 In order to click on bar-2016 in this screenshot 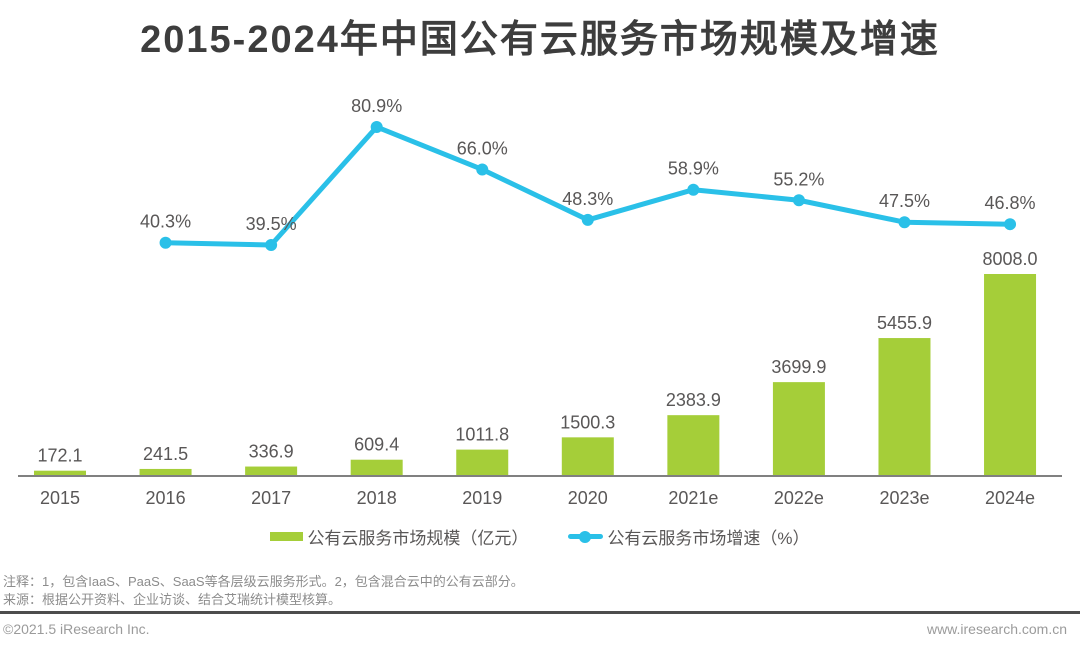, I will do `click(165, 471)`.